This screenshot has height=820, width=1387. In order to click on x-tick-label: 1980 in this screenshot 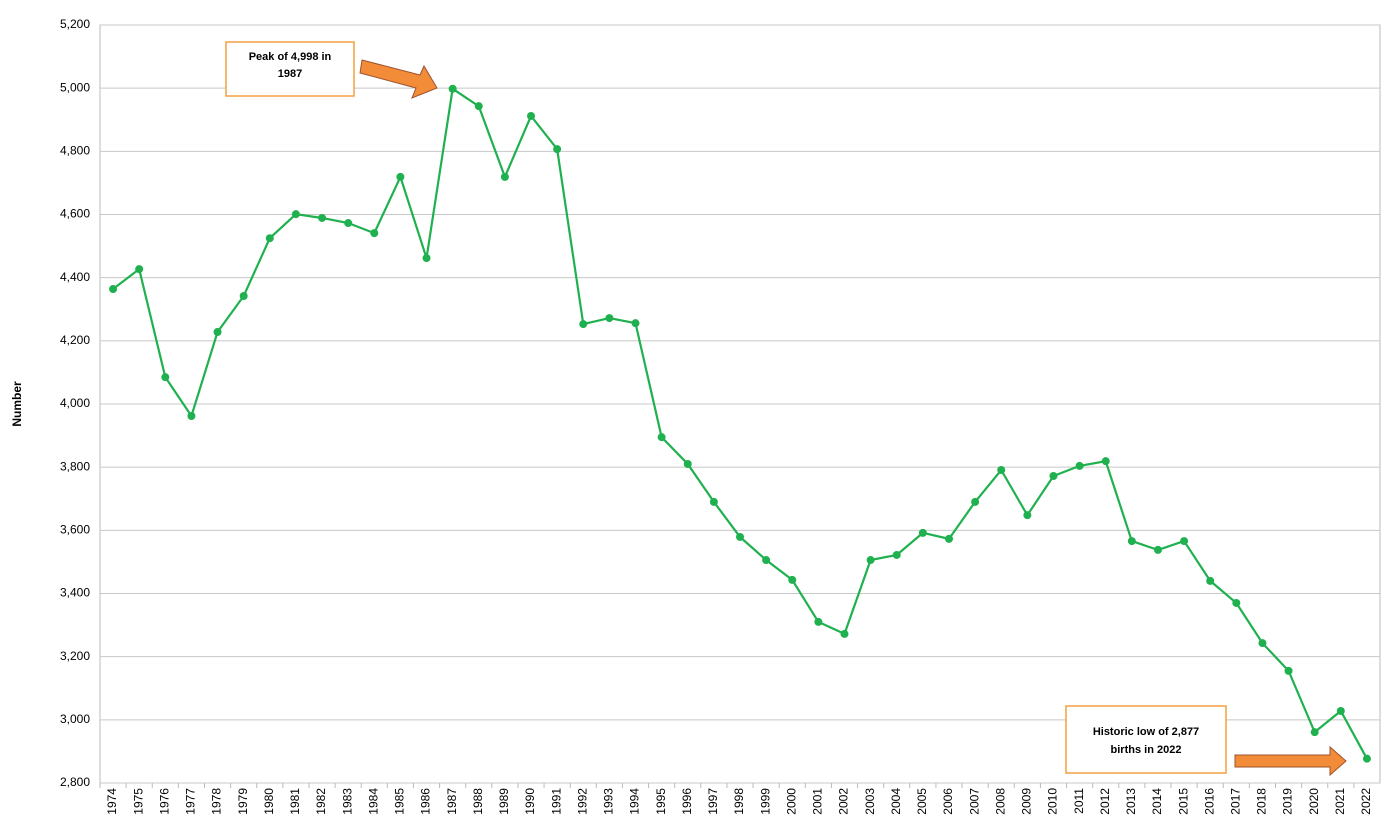, I will do `click(269, 801)`.